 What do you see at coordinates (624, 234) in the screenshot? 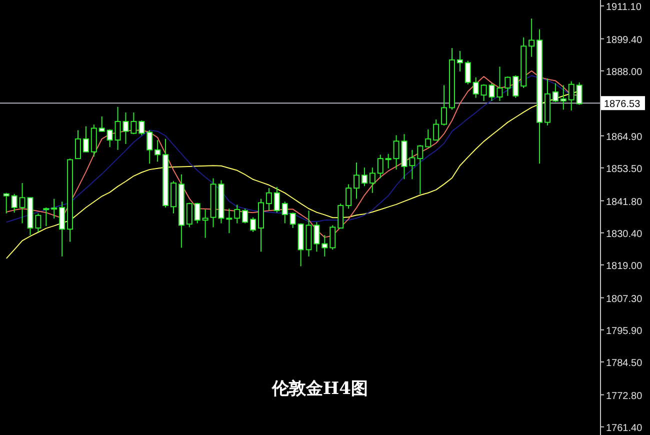
I see `y-tick-label: 1830.40` at bounding box center [624, 234].